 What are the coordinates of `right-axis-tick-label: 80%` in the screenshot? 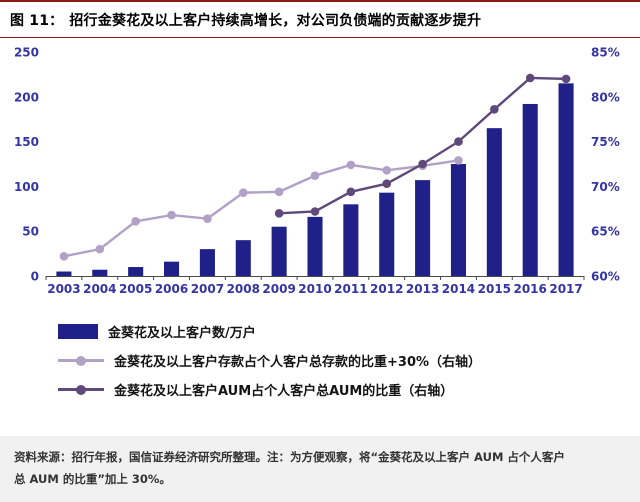 It's located at (605, 97).